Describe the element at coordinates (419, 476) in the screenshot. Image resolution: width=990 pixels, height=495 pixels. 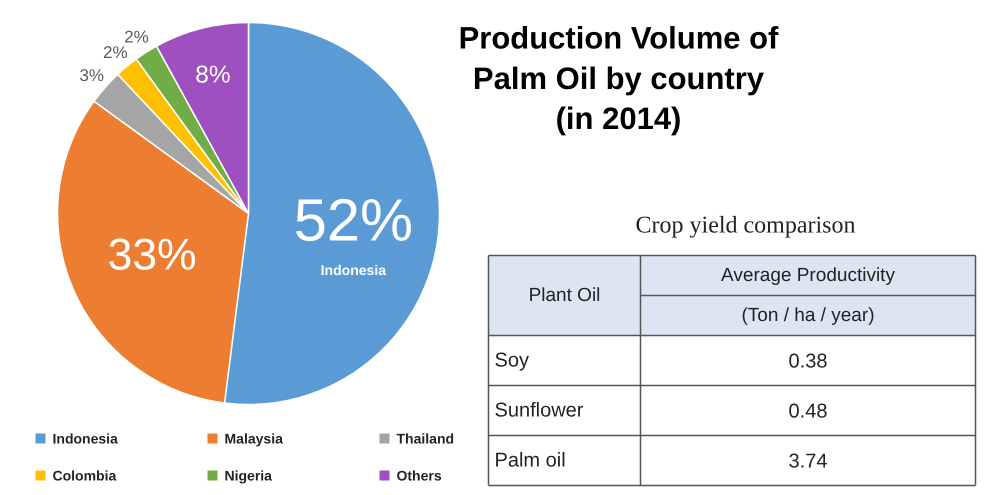
I see `legend-label: Others` at that location.